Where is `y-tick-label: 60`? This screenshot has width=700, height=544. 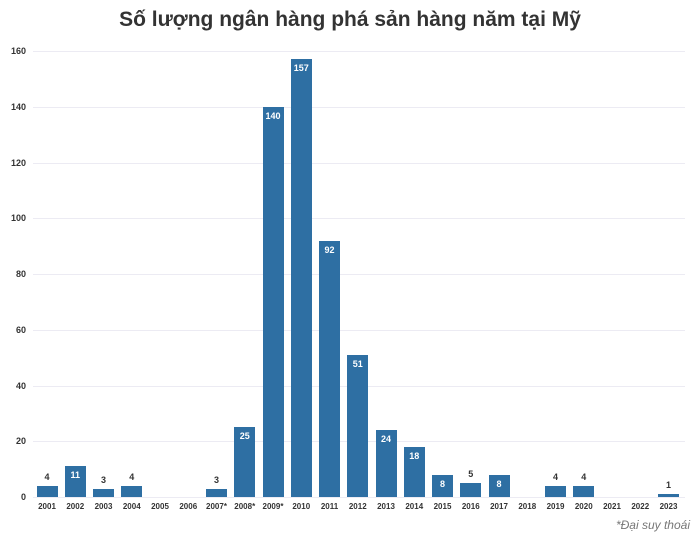 y-tick-label: 60 is located at coordinates (20, 329).